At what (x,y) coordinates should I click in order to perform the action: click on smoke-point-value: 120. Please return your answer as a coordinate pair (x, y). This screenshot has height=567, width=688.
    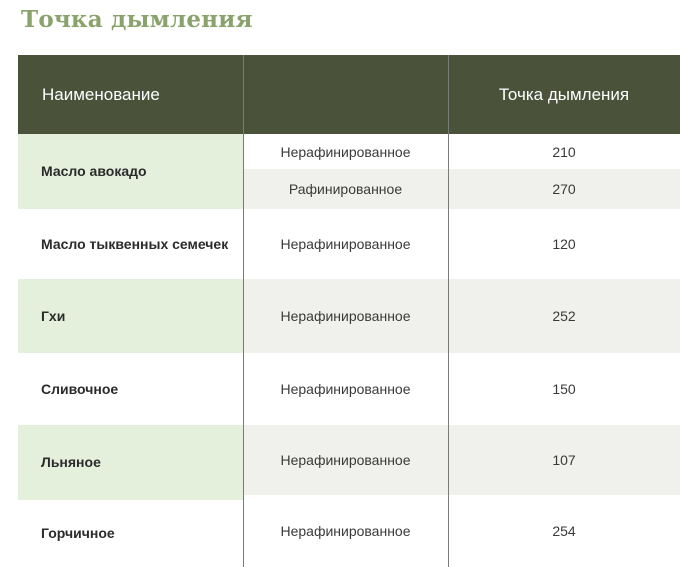
    Looking at the image, I should click on (564, 244).